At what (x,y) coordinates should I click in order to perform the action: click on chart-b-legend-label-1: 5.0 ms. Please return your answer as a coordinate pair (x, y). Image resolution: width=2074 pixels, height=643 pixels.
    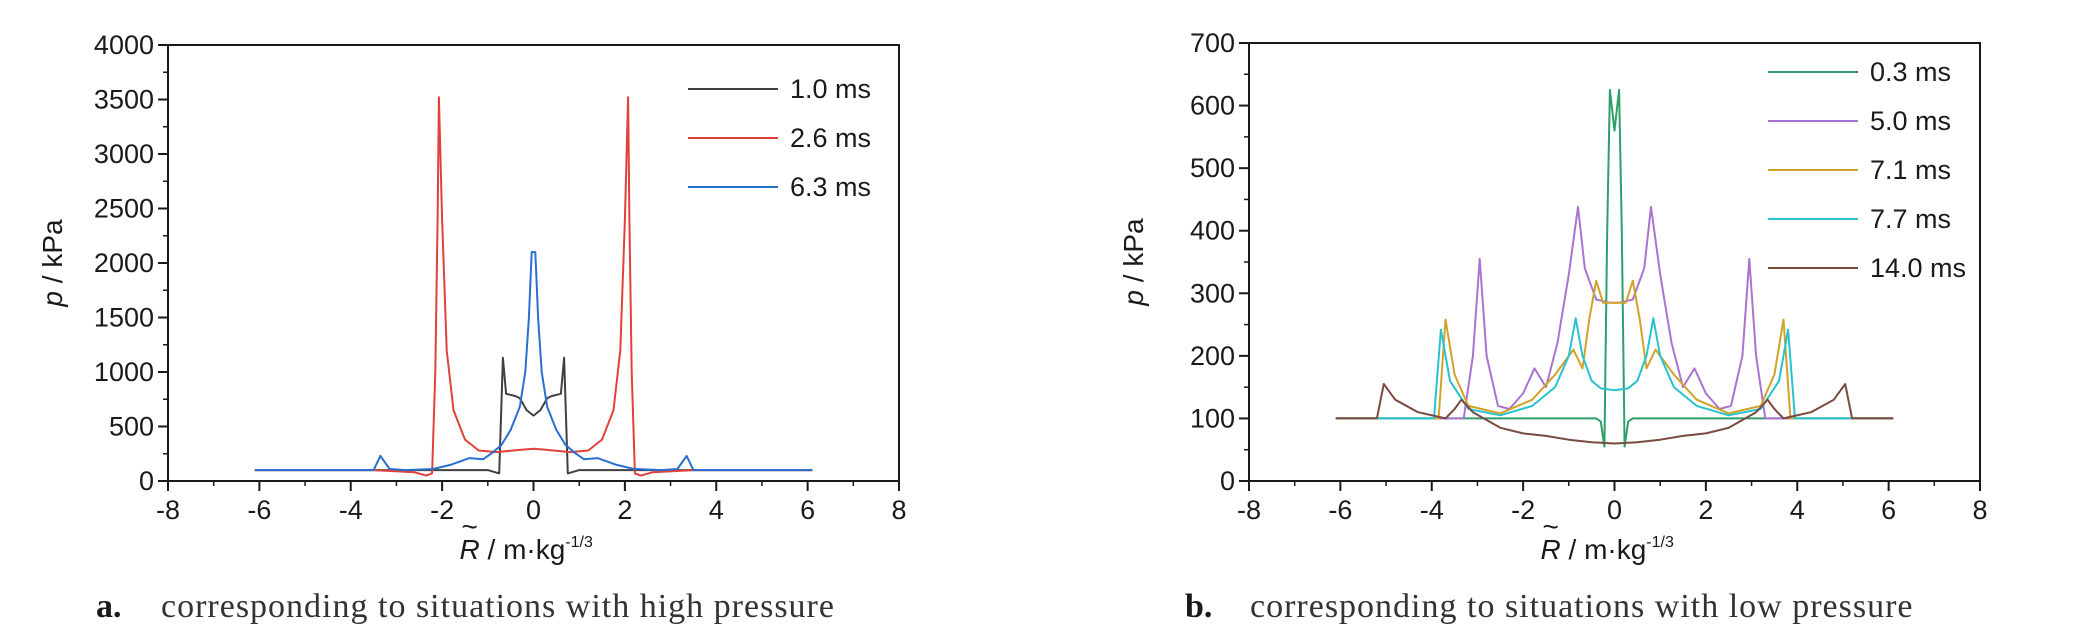
    Looking at the image, I should click on (1910, 121).